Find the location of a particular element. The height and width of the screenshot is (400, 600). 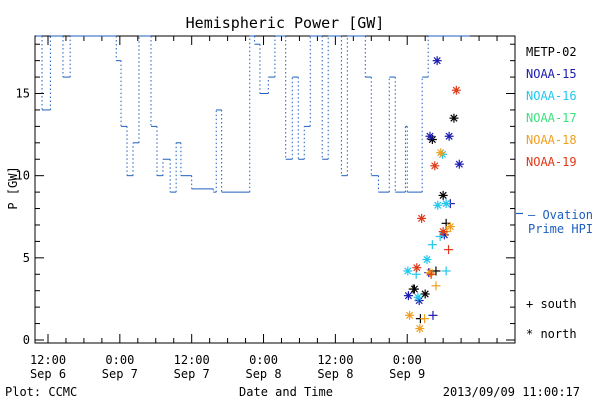

ovation-label: — Ovation is located at coordinates (560, 215).